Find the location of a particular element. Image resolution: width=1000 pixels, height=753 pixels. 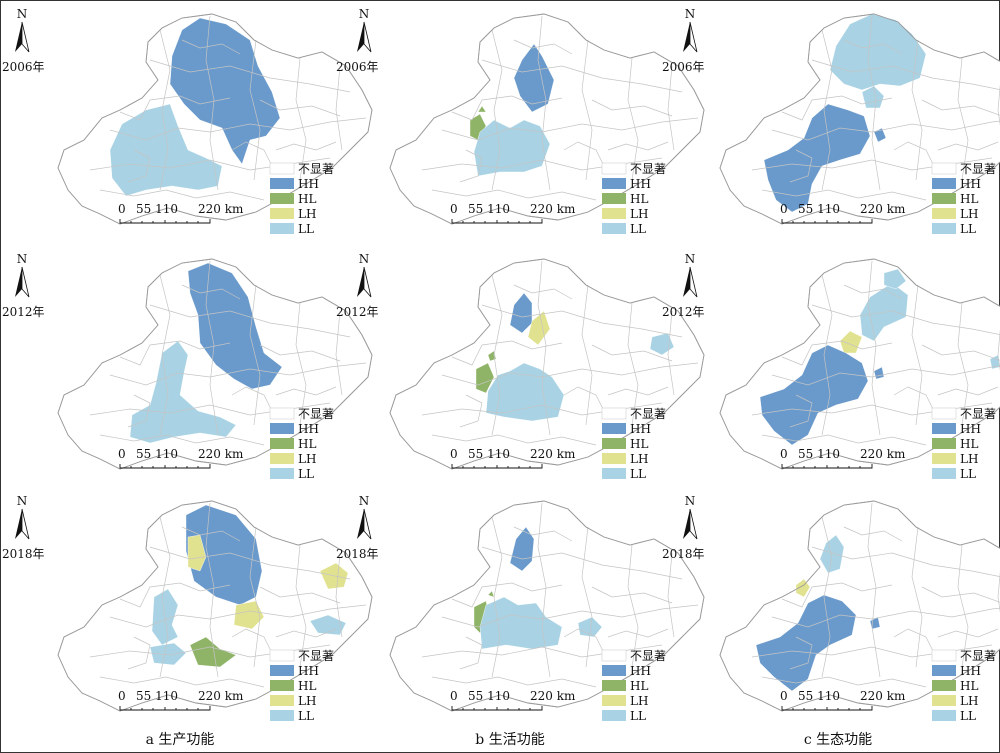

cluster-patch-lh is located at coordinates (249, 615).